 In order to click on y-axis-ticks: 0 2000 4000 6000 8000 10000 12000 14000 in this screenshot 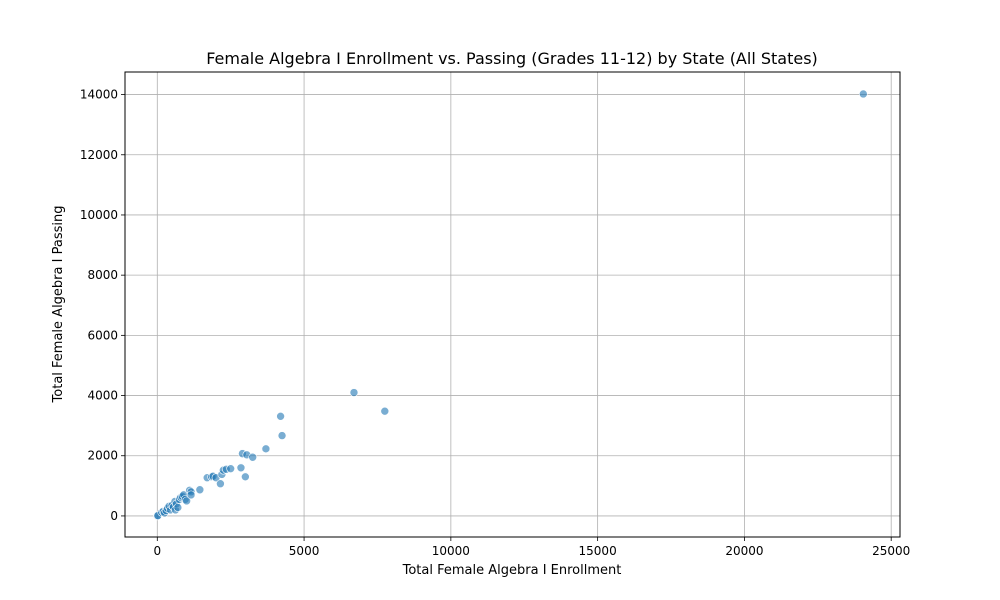, I will do `click(102, 305)`.